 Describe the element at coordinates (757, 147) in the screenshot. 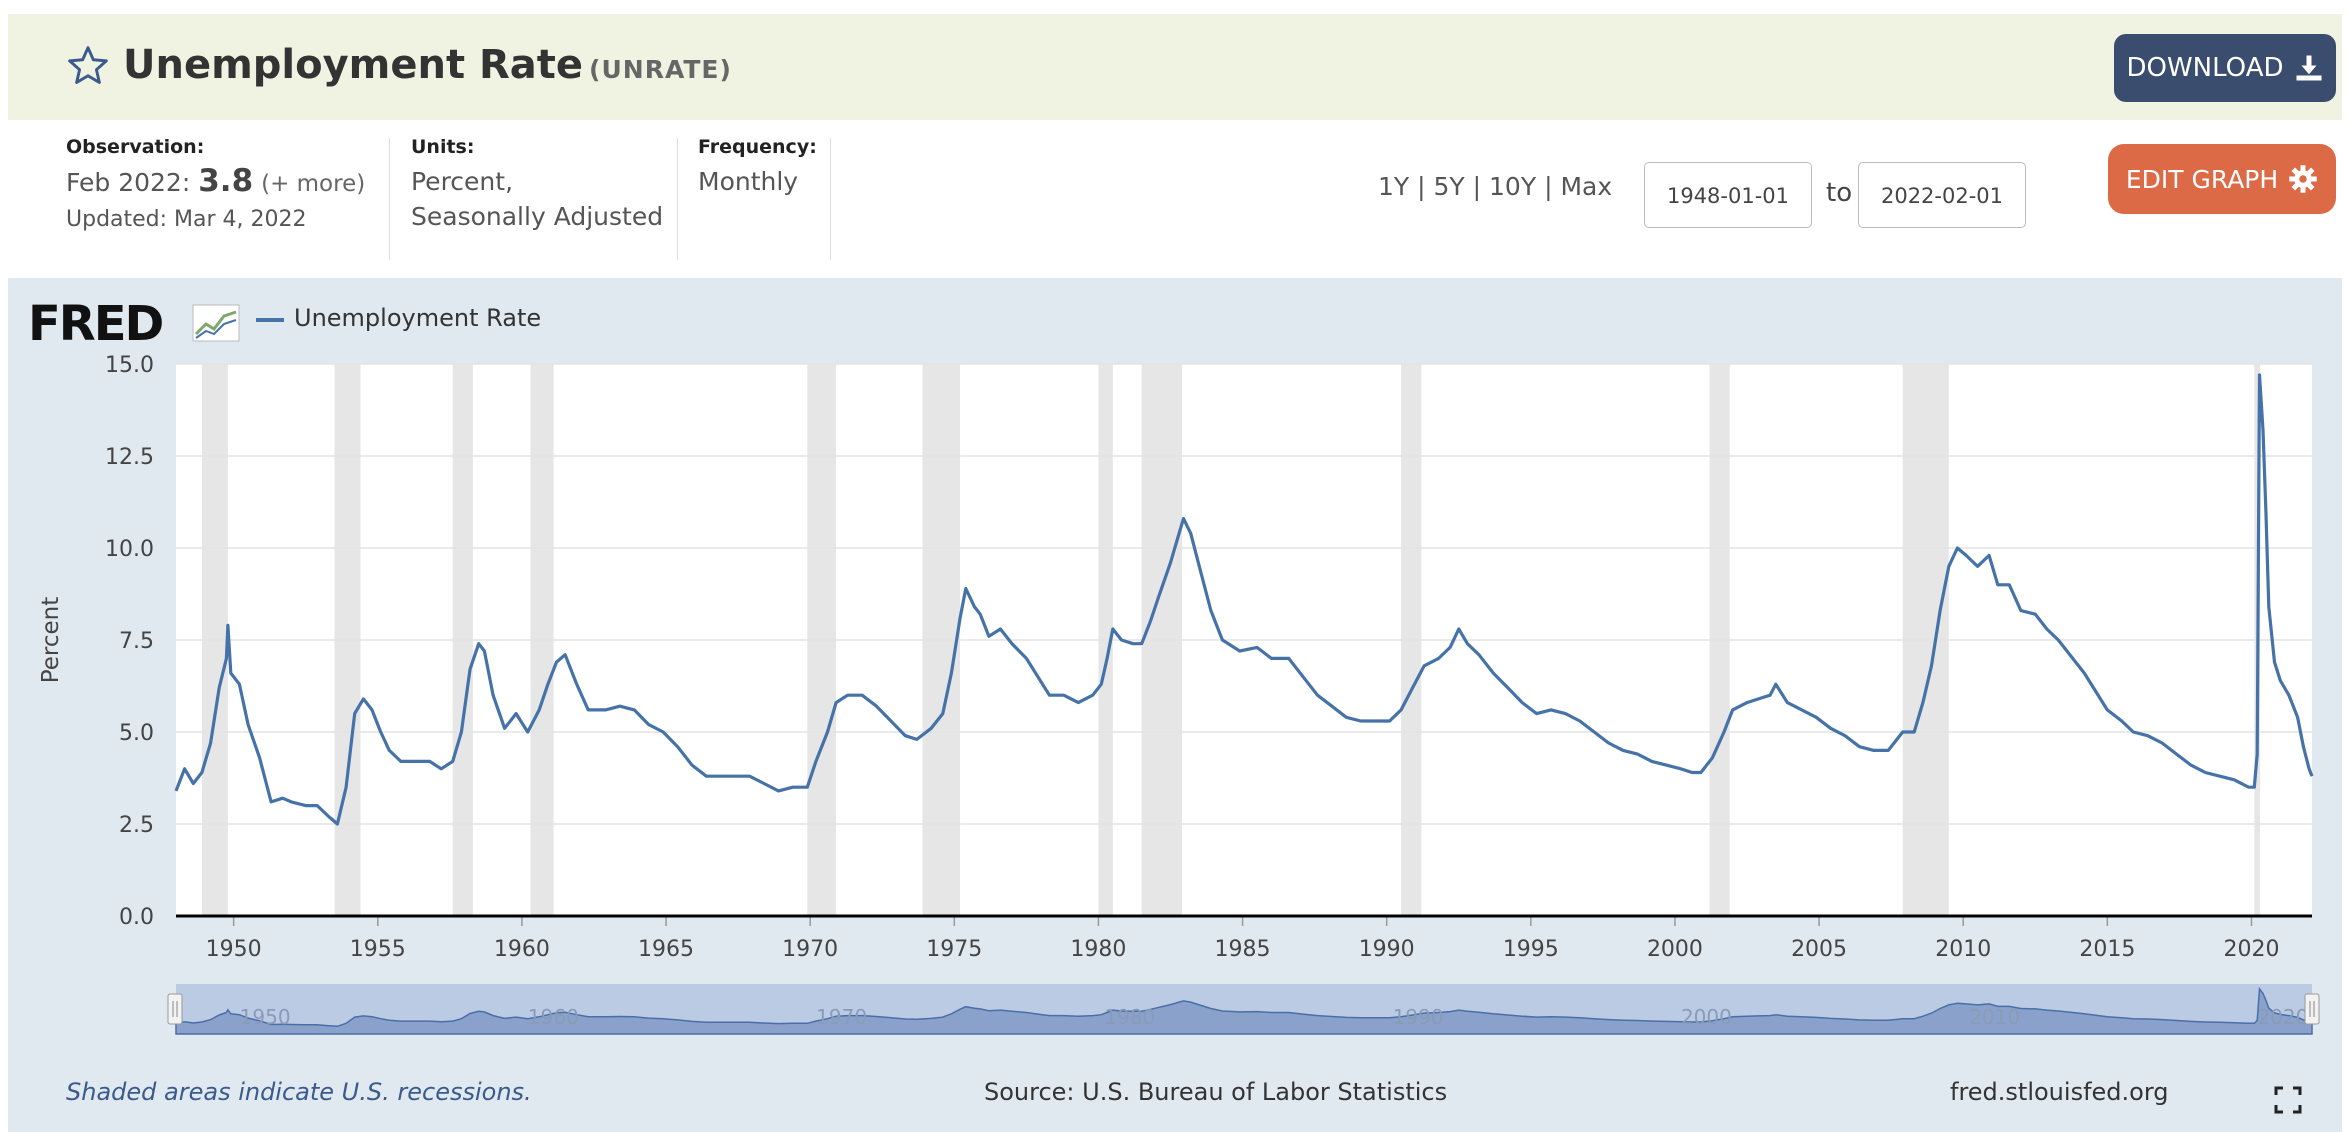

I see `frequency-label: Frequency:` at that location.